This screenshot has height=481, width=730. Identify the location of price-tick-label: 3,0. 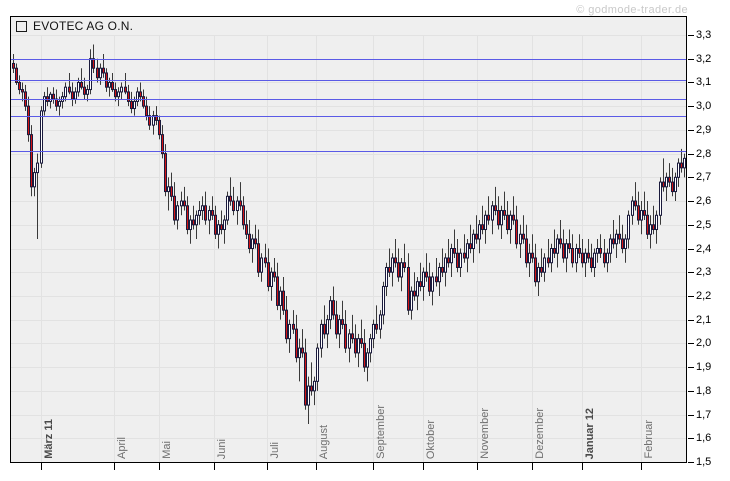
(704, 106).